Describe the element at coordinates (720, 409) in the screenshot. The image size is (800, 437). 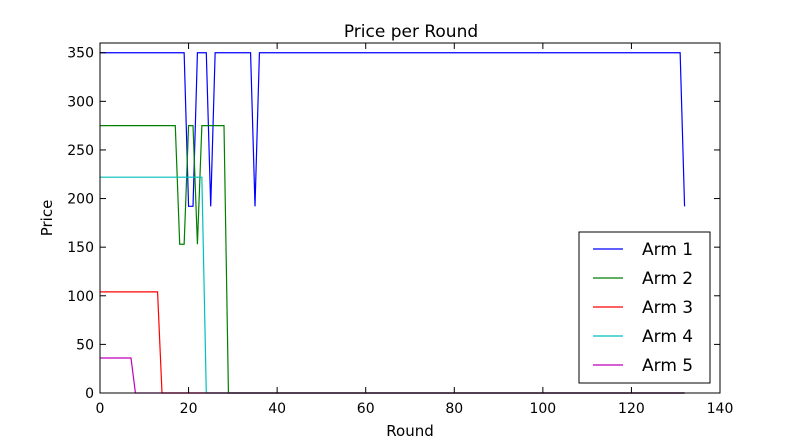
I see `x-tick-label: 140` at that location.